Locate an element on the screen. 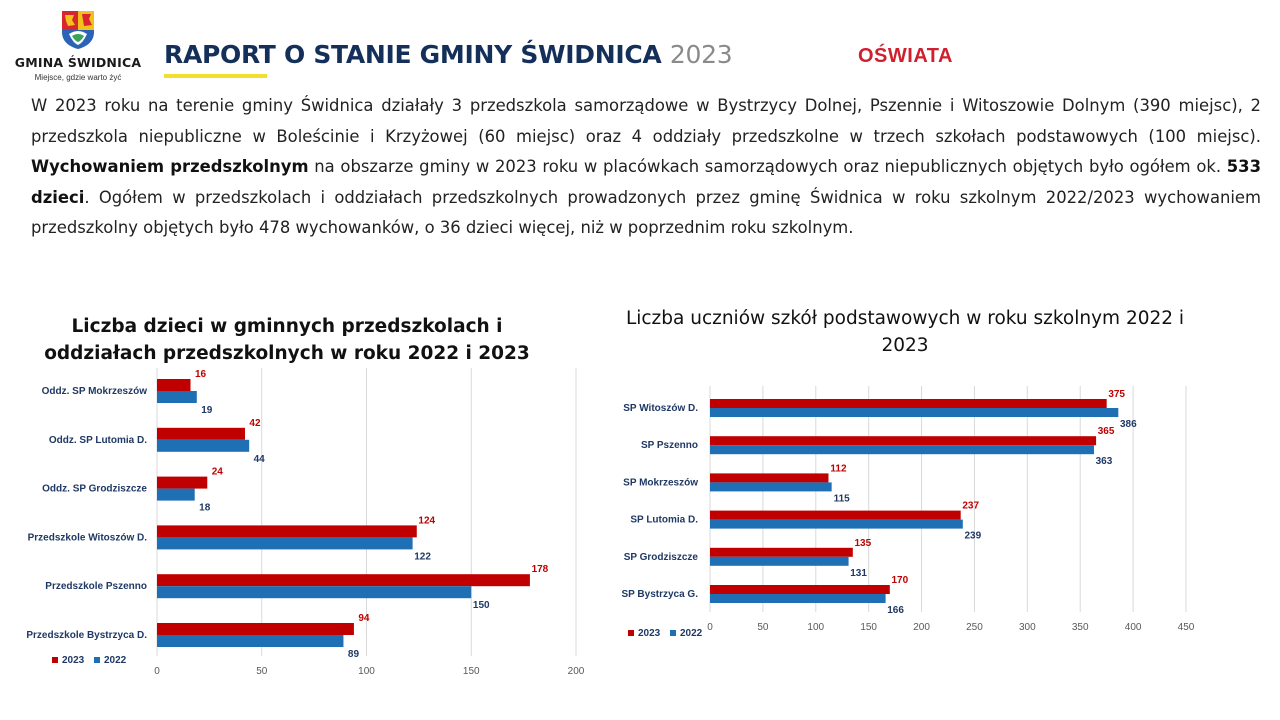  left-data-label-2023: 124 is located at coordinates (426, 520).